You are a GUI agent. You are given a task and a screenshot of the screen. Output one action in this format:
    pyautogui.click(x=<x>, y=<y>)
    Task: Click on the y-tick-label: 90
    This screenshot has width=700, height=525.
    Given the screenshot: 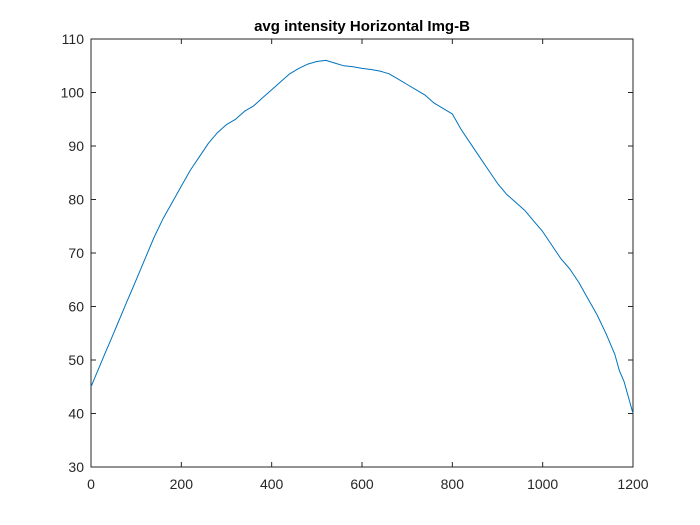 What is the action you would take?
    pyautogui.click(x=76, y=146)
    